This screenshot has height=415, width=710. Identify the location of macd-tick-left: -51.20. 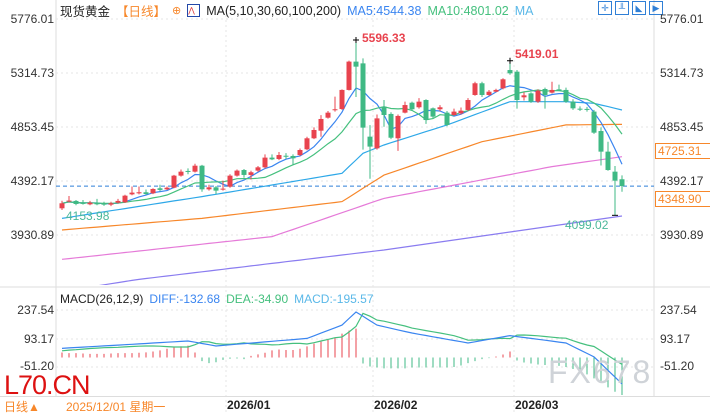
(36, 366).